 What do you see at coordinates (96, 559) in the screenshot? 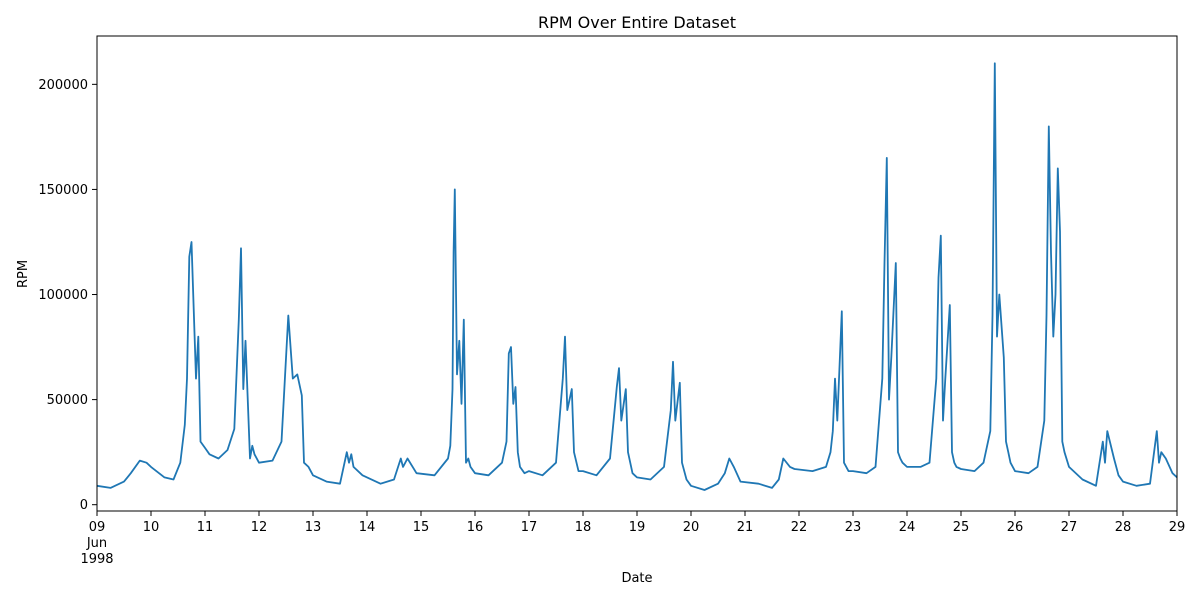
I see `x-tick-sublabel: 1998` at bounding box center [96, 559].